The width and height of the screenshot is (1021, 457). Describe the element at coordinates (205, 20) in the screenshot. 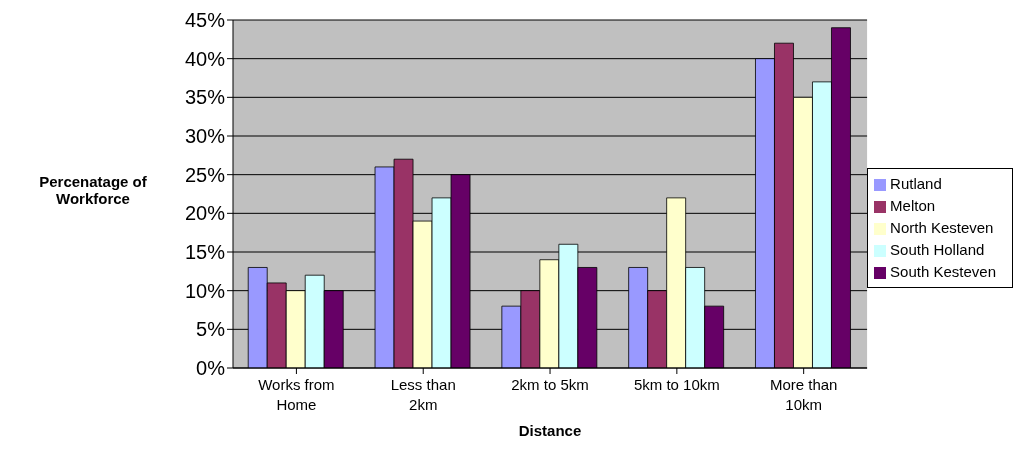

I see `y-tick-label: 45%` at that location.